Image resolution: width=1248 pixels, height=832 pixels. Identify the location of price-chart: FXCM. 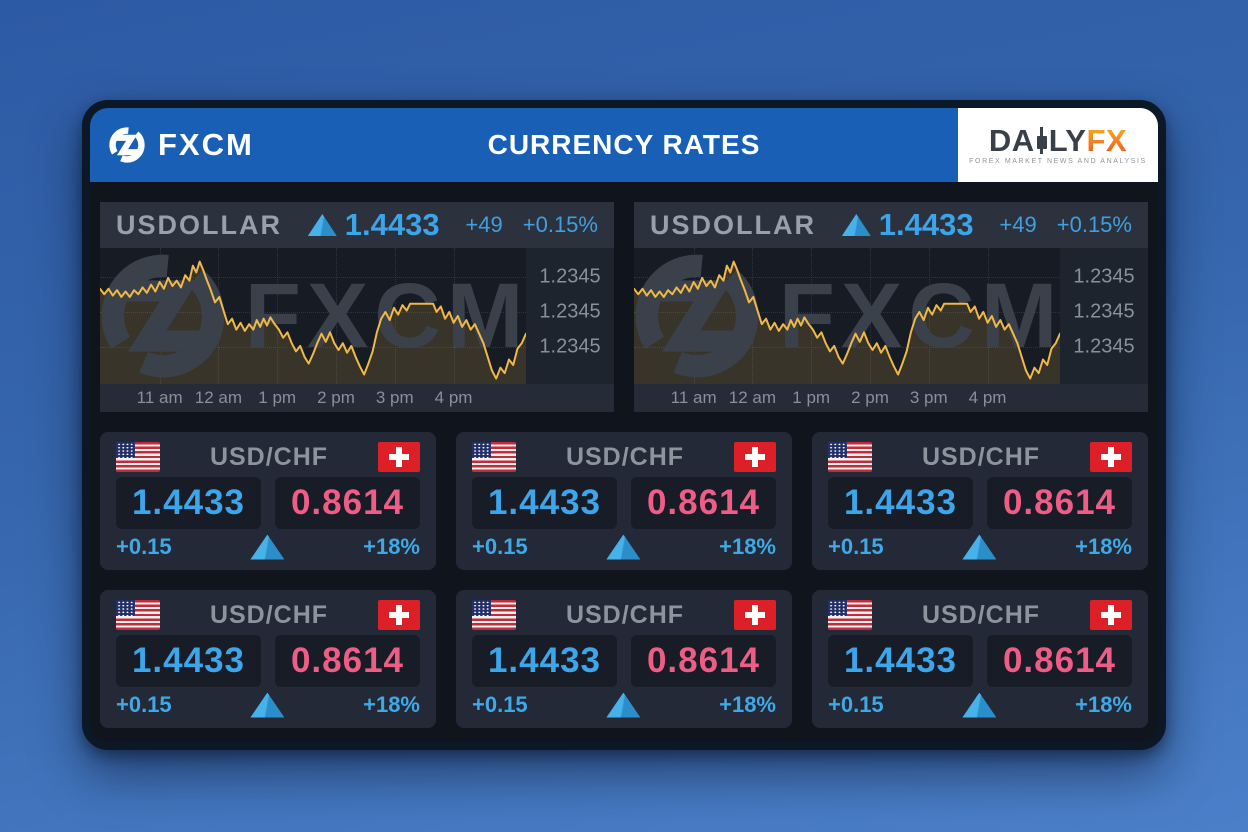
(847, 316).